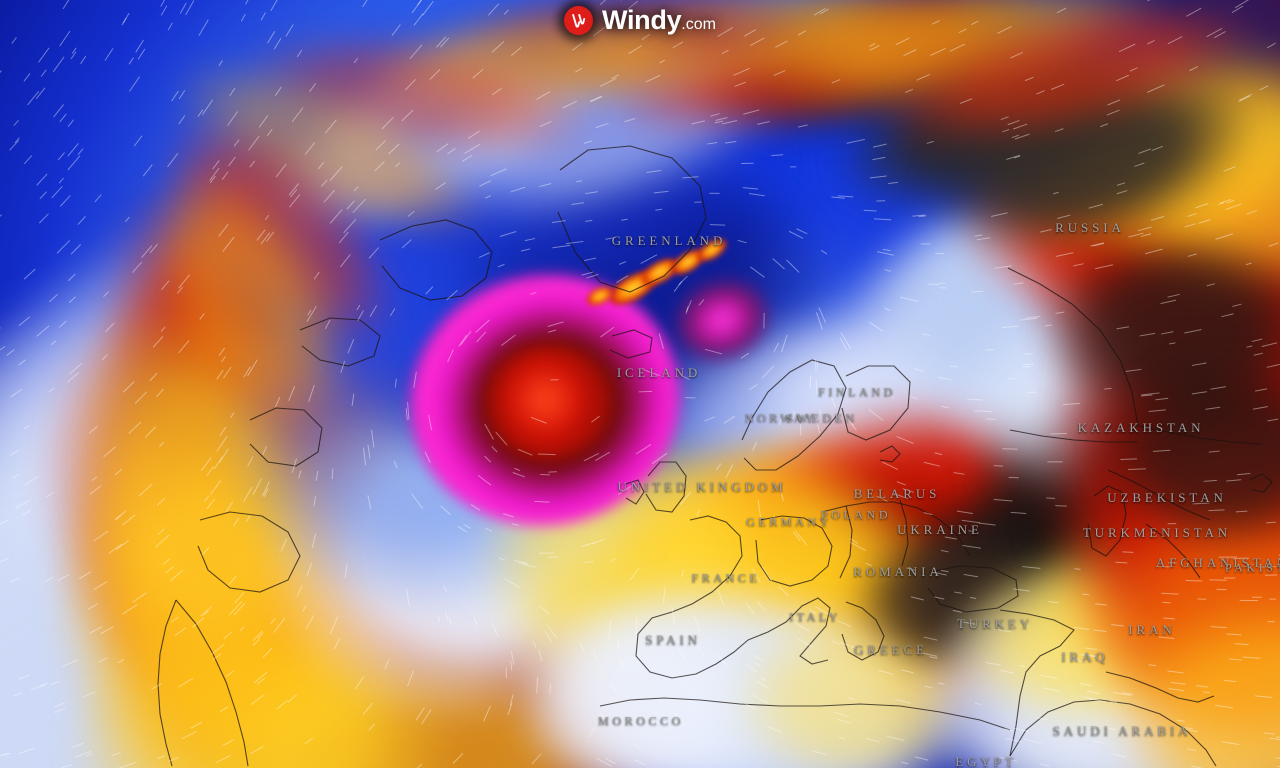 The width and height of the screenshot is (1280, 768). Describe the element at coordinates (698, 24) in the screenshot. I see `brand-tld-text: .com` at that location.